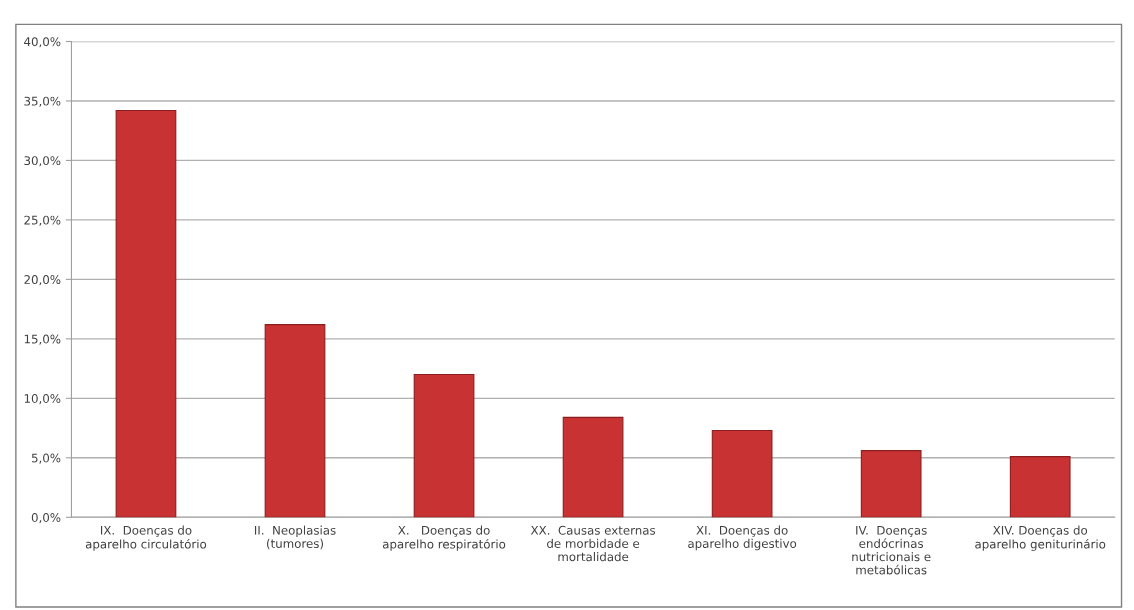 This screenshot has height=610, width=1134. What do you see at coordinates (42, 339) in the screenshot?
I see `y-tick-label: 15,0%` at bounding box center [42, 339].